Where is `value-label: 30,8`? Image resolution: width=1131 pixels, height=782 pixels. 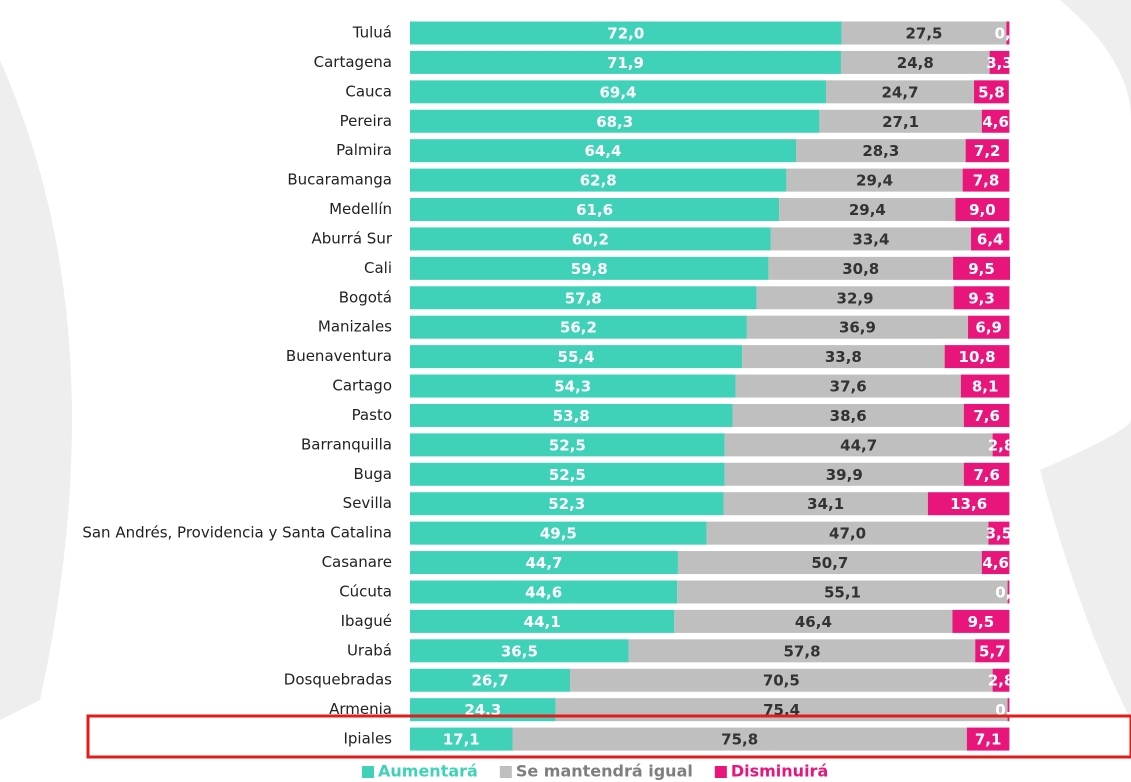
value-label: 30,8 is located at coordinates (860, 269).